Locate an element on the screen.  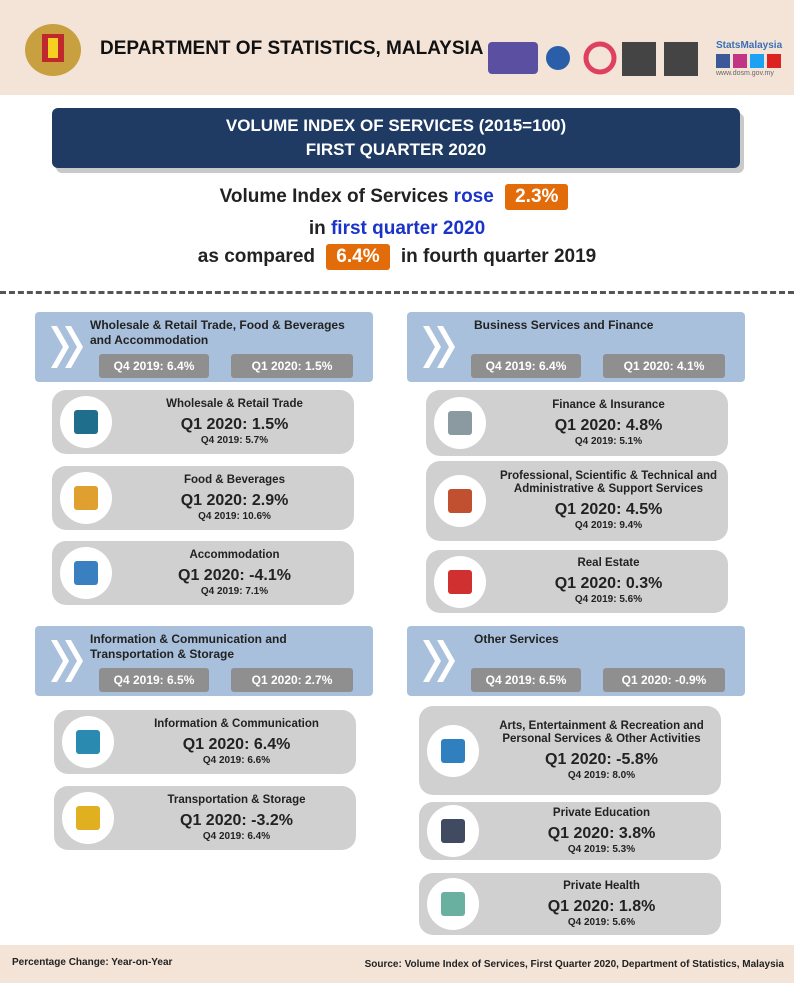
item-q1: Q1 2020: 3.8% is located at coordinates (601, 833).